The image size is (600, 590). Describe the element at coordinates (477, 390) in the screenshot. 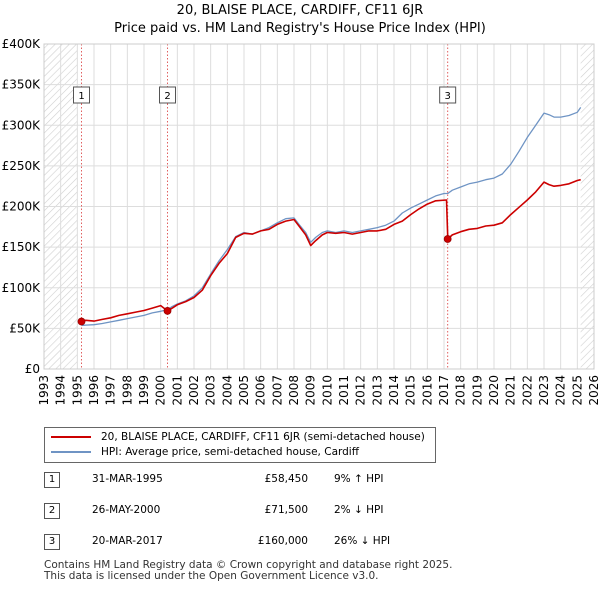

I see `x-tick-label: 2019` at that location.